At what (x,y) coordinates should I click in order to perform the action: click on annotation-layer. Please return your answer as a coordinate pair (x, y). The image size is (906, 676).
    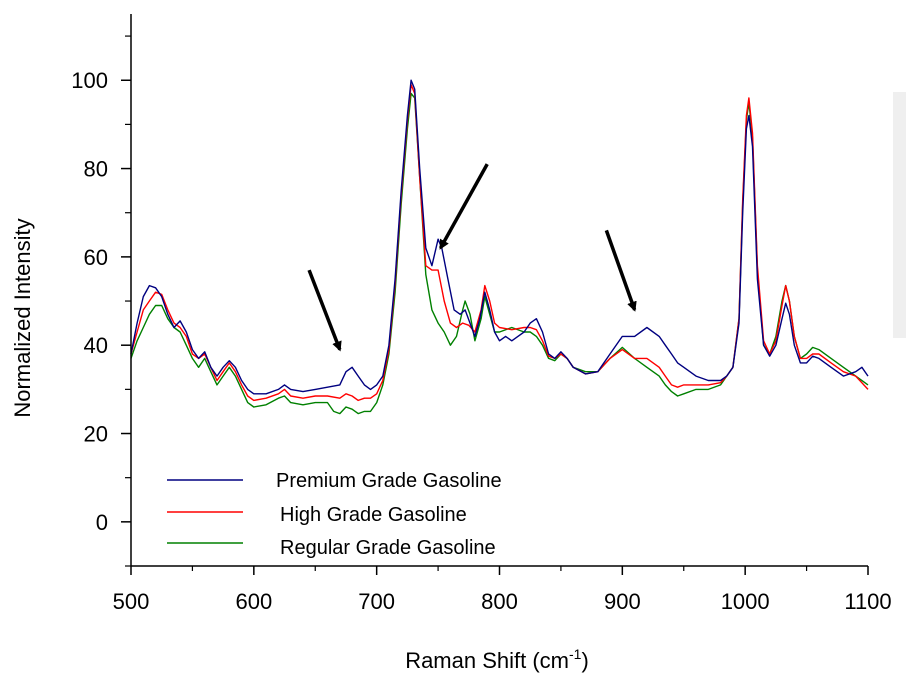
    Looking at the image, I should click on (472, 257).